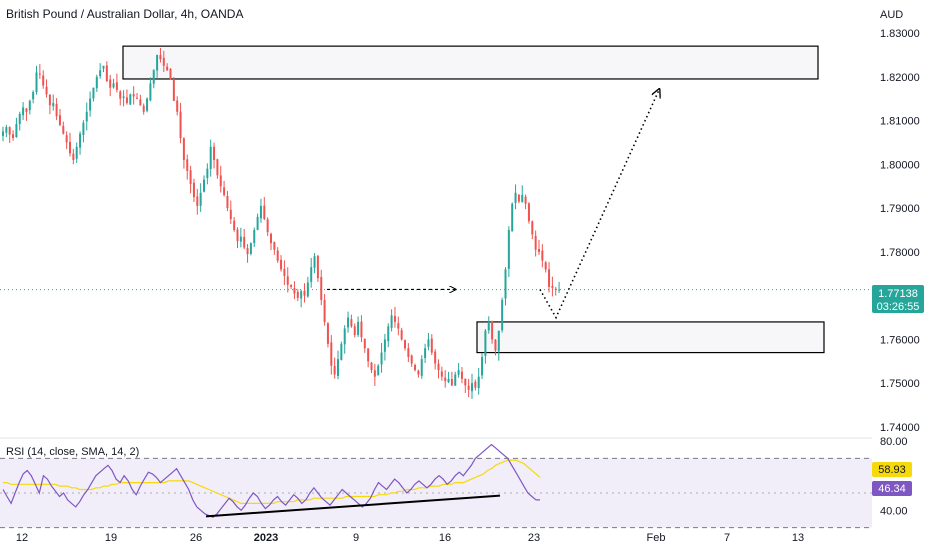 The image size is (932, 550). I want to click on time-tick-label: 16, so click(445, 538).